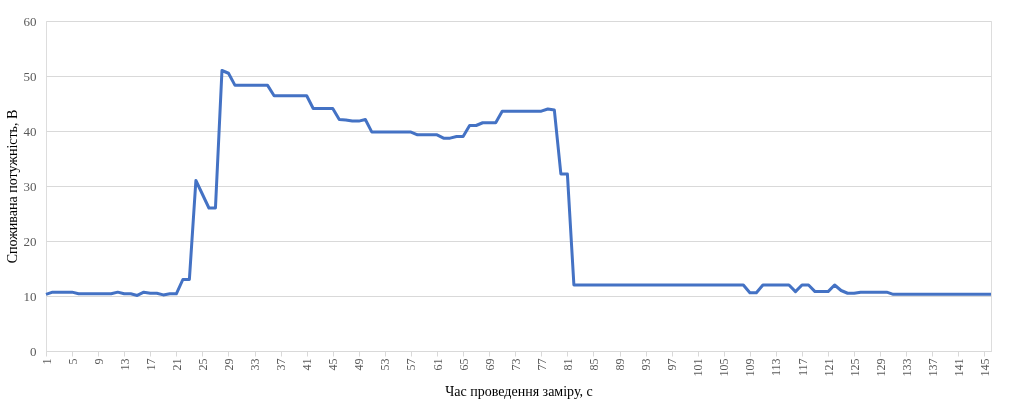 This screenshot has height=418, width=1021. Describe the element at coordinates (854, 367) in the screenshot. I see `x-tick-label: 125` at that location.